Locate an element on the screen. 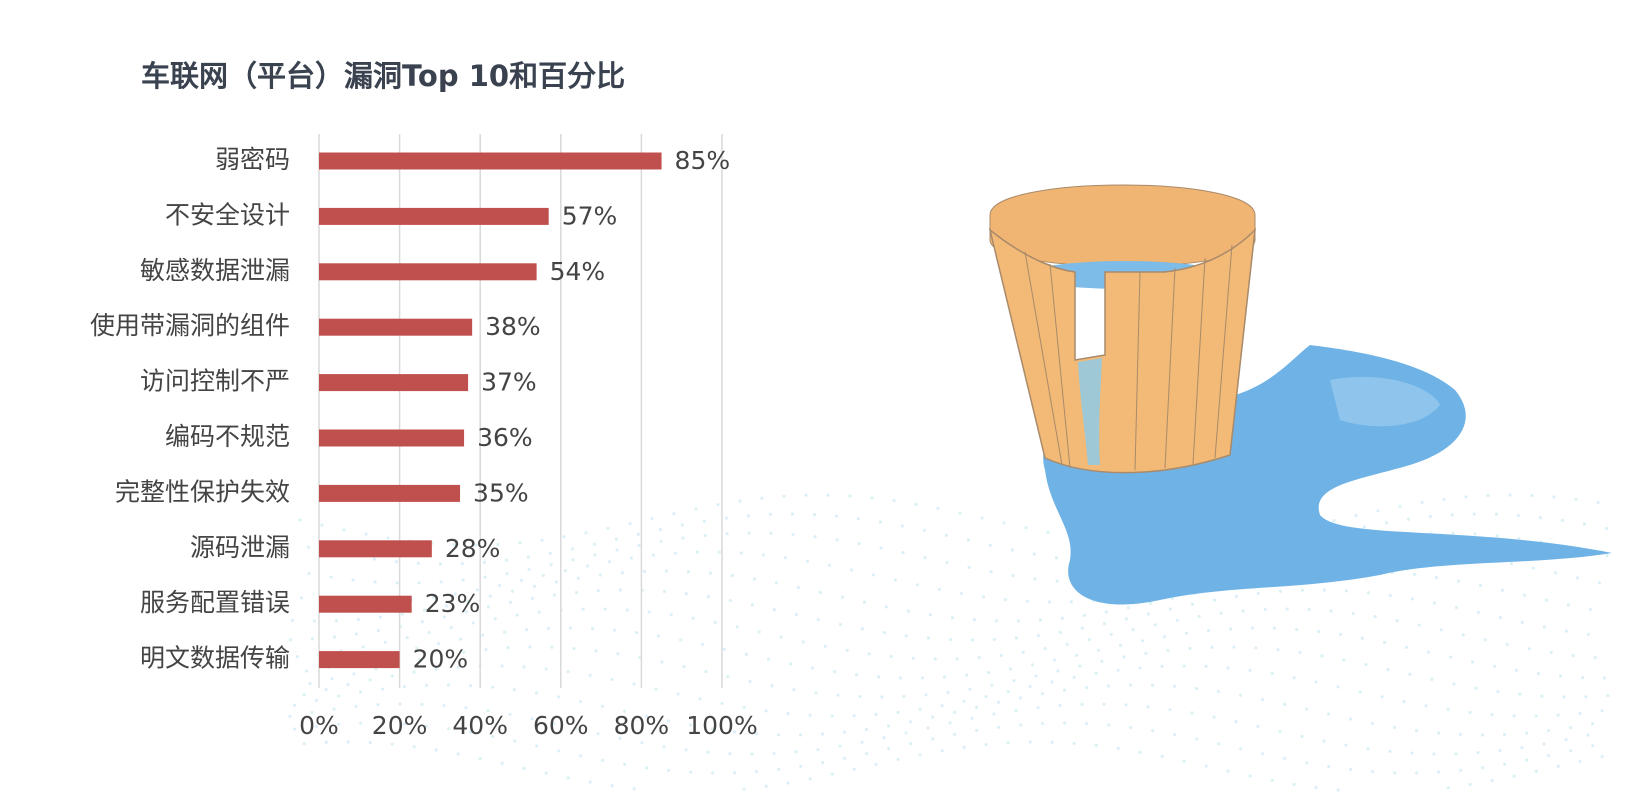  chart-title: 车联网（平台）漏洞Top 10和百分比 is located at coordinates (383, 76).